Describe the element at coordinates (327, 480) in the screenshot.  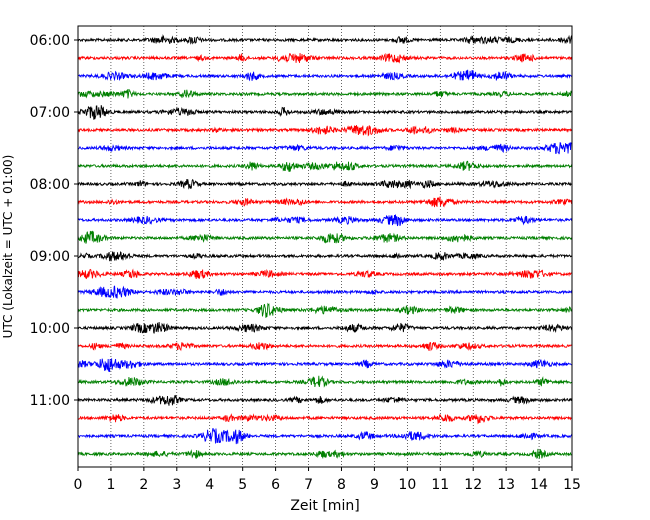
I see `x-axis-ticks: 0 1 2 3 4 5 6 7 8 9 10 11 12 13 14 15` at that location.